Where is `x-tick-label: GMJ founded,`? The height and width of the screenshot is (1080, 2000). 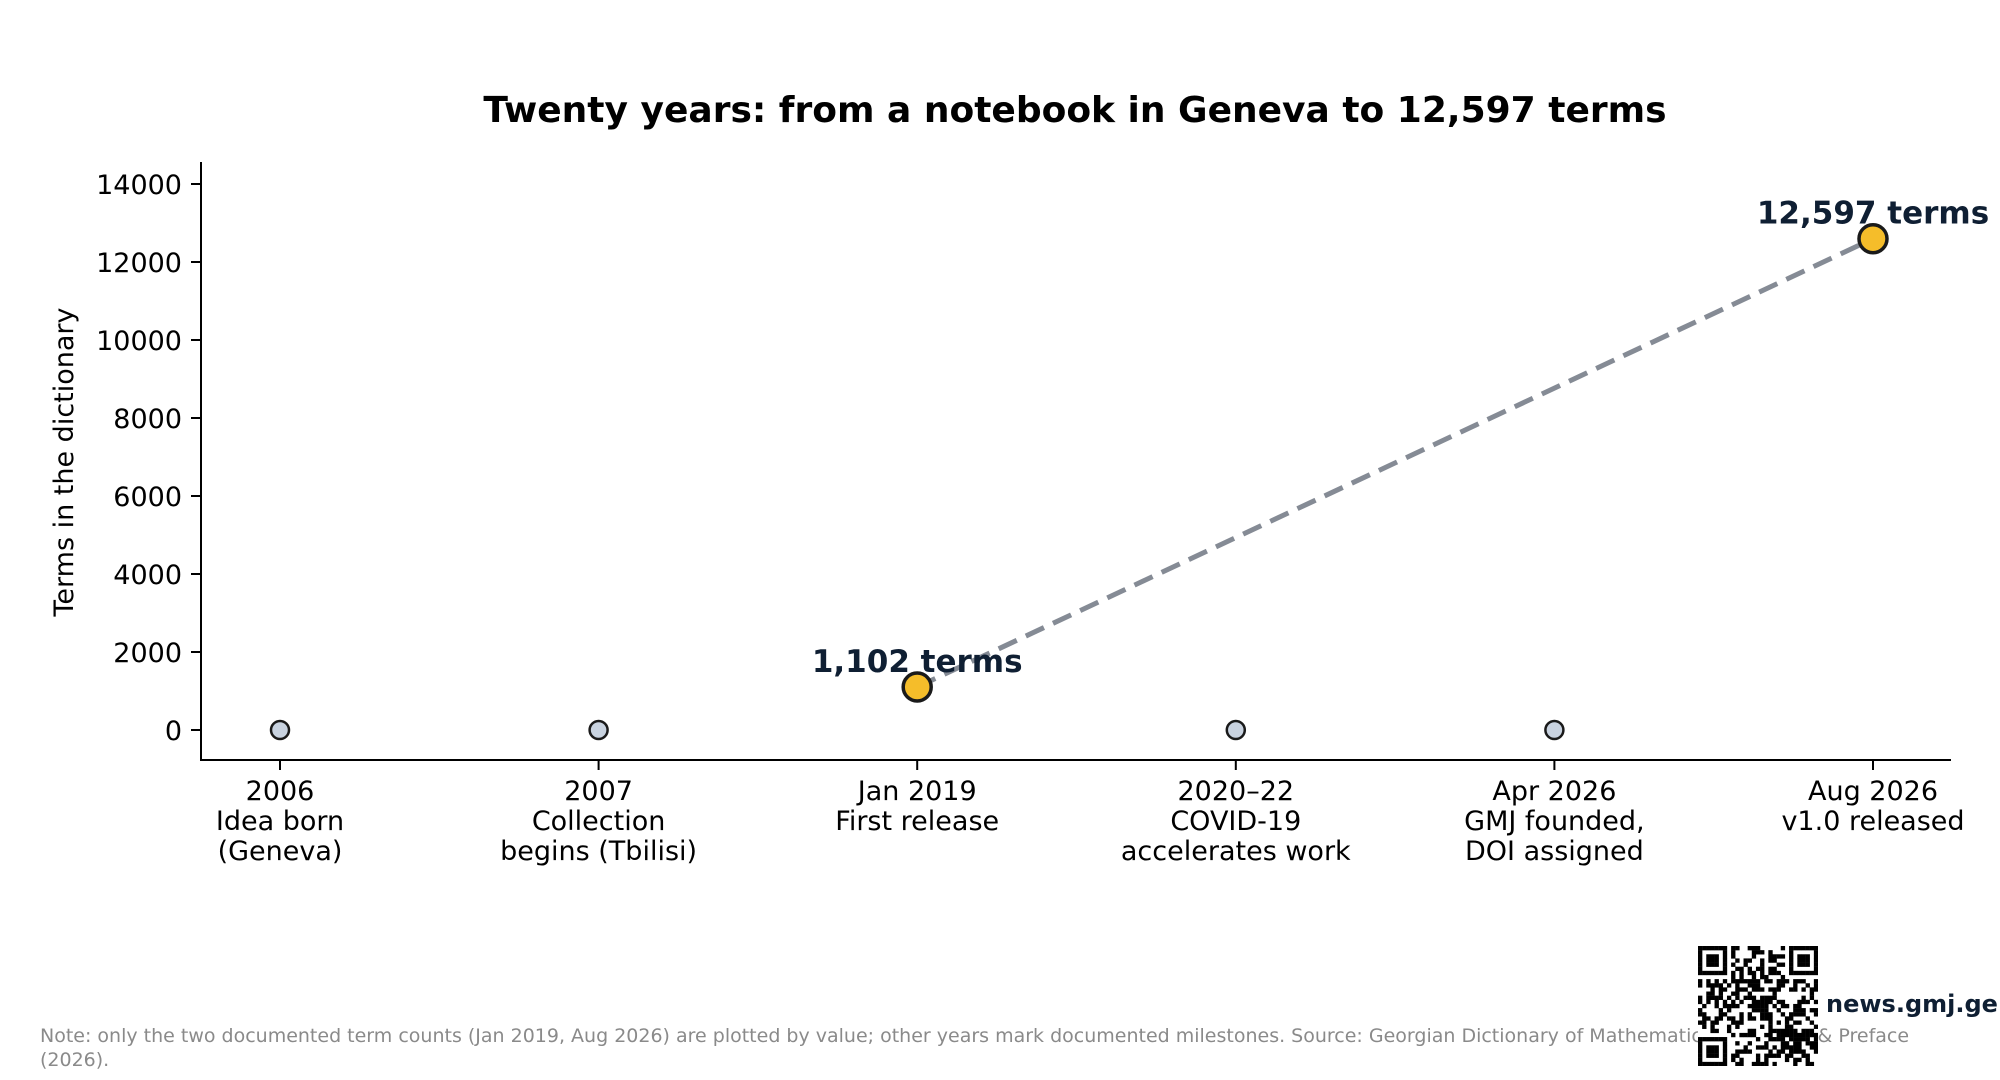 x-tick-label: GMJ founded, is located at coordinates (1554, 821).